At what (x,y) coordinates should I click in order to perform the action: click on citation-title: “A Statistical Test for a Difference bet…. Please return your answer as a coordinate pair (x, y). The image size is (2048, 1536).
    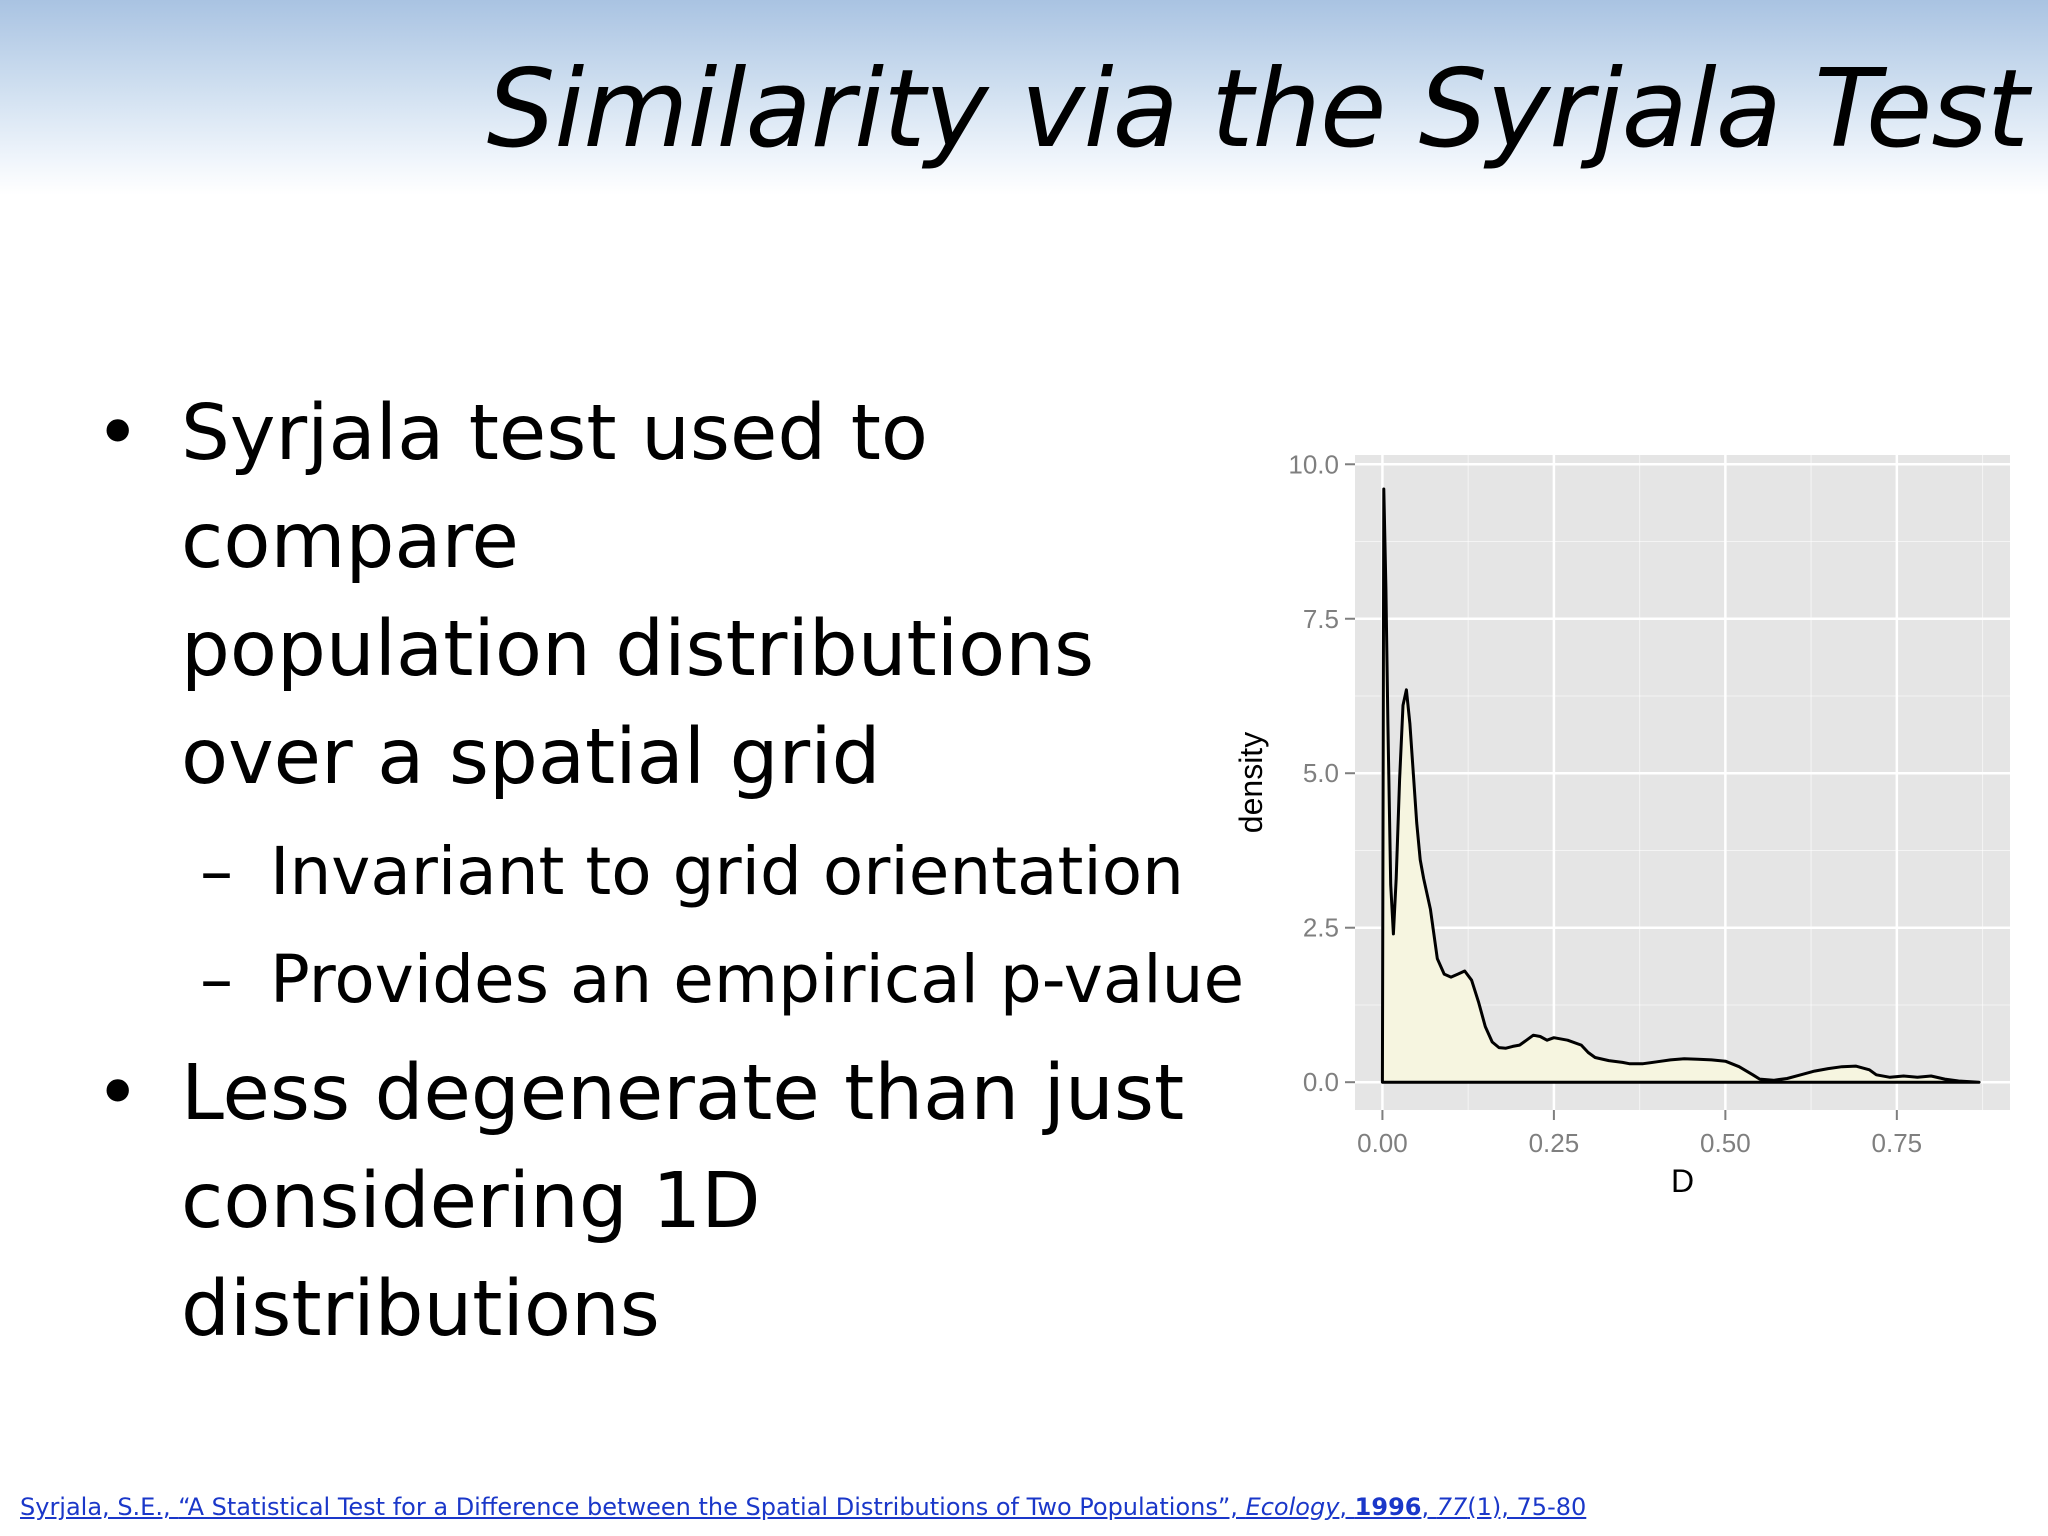
    Looking at the image, I should click on (712, 1507).